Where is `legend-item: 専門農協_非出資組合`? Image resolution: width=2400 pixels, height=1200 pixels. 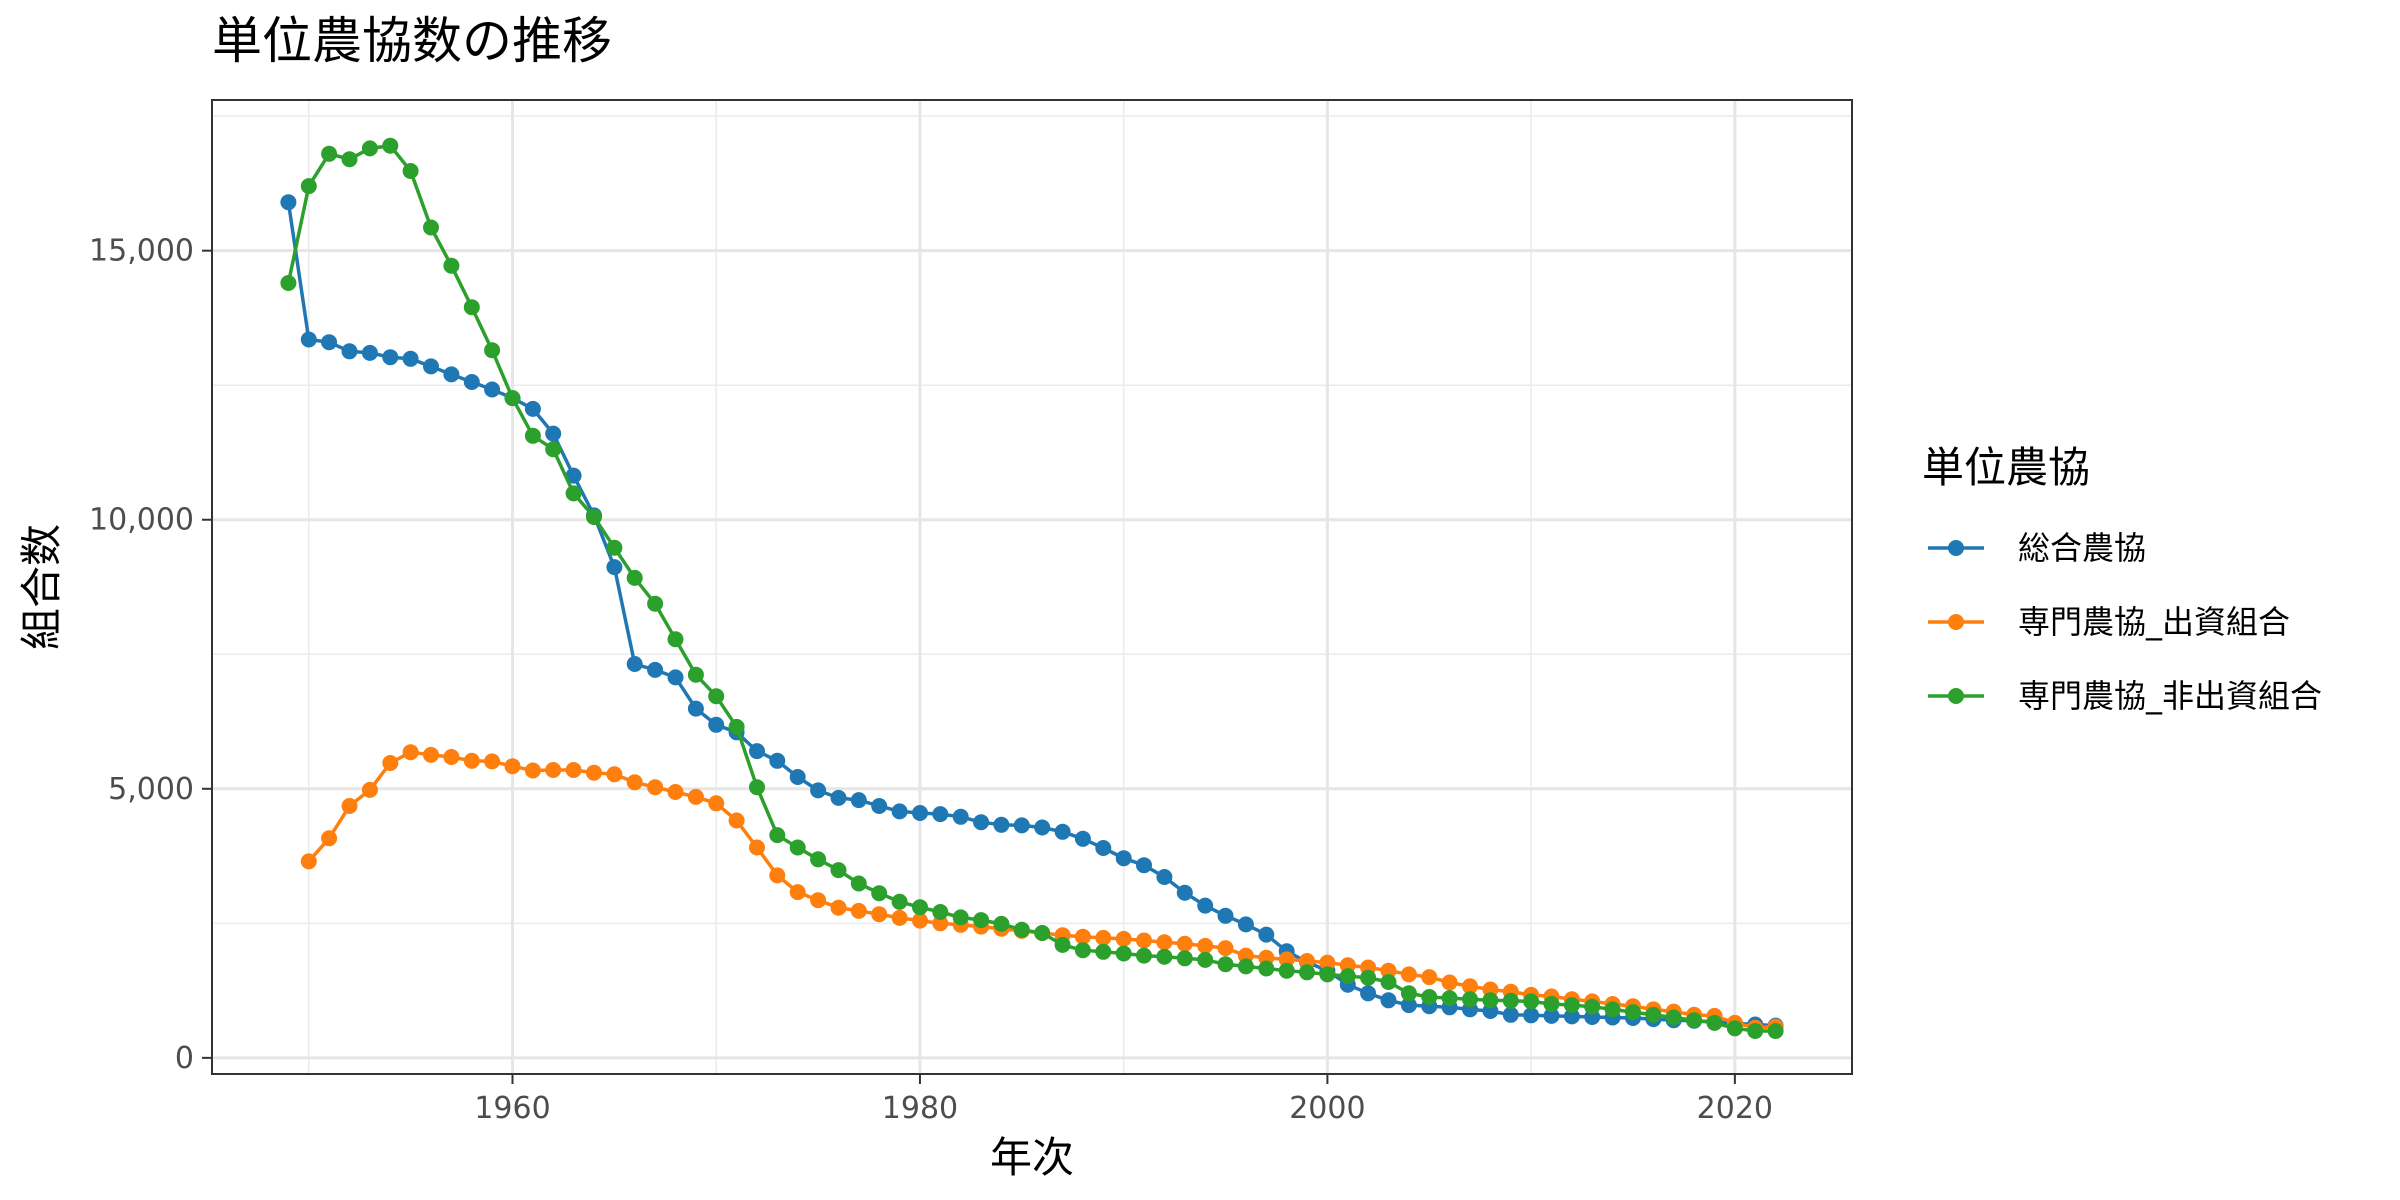
legend-item: 専門農協_非出資組合 is located at coordinates (2125, 696).